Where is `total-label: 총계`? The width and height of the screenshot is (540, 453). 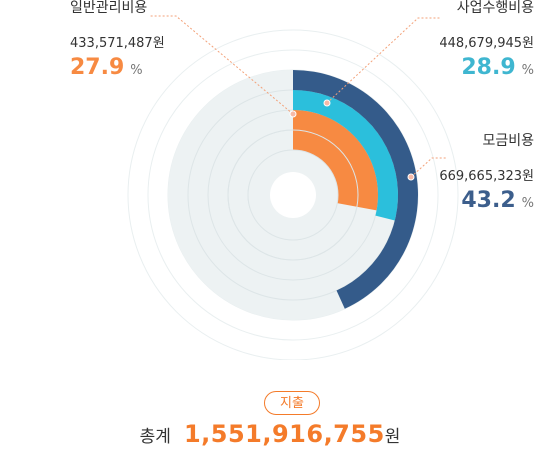 total-label: 총계 is located at coordinates (155, 437).